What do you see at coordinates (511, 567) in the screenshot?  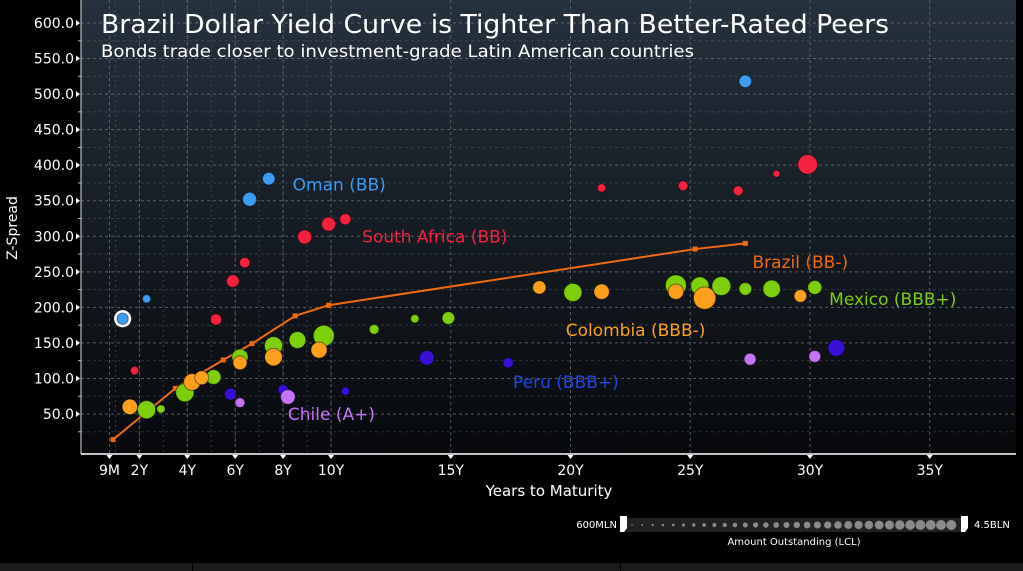 I see `bottom-panel-bar` at bounding box center [511, 567].